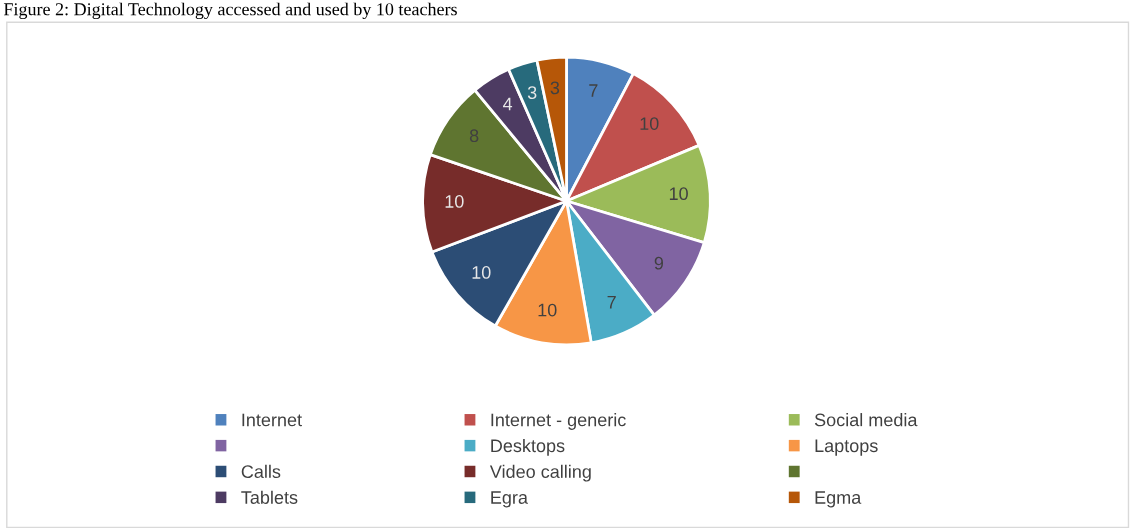 Image resolution: width=1133 pixels, height=529 pixels. Describe the element at coordinates (838, 499) in the screenshot. I see `legend-label: Egma` at that location.